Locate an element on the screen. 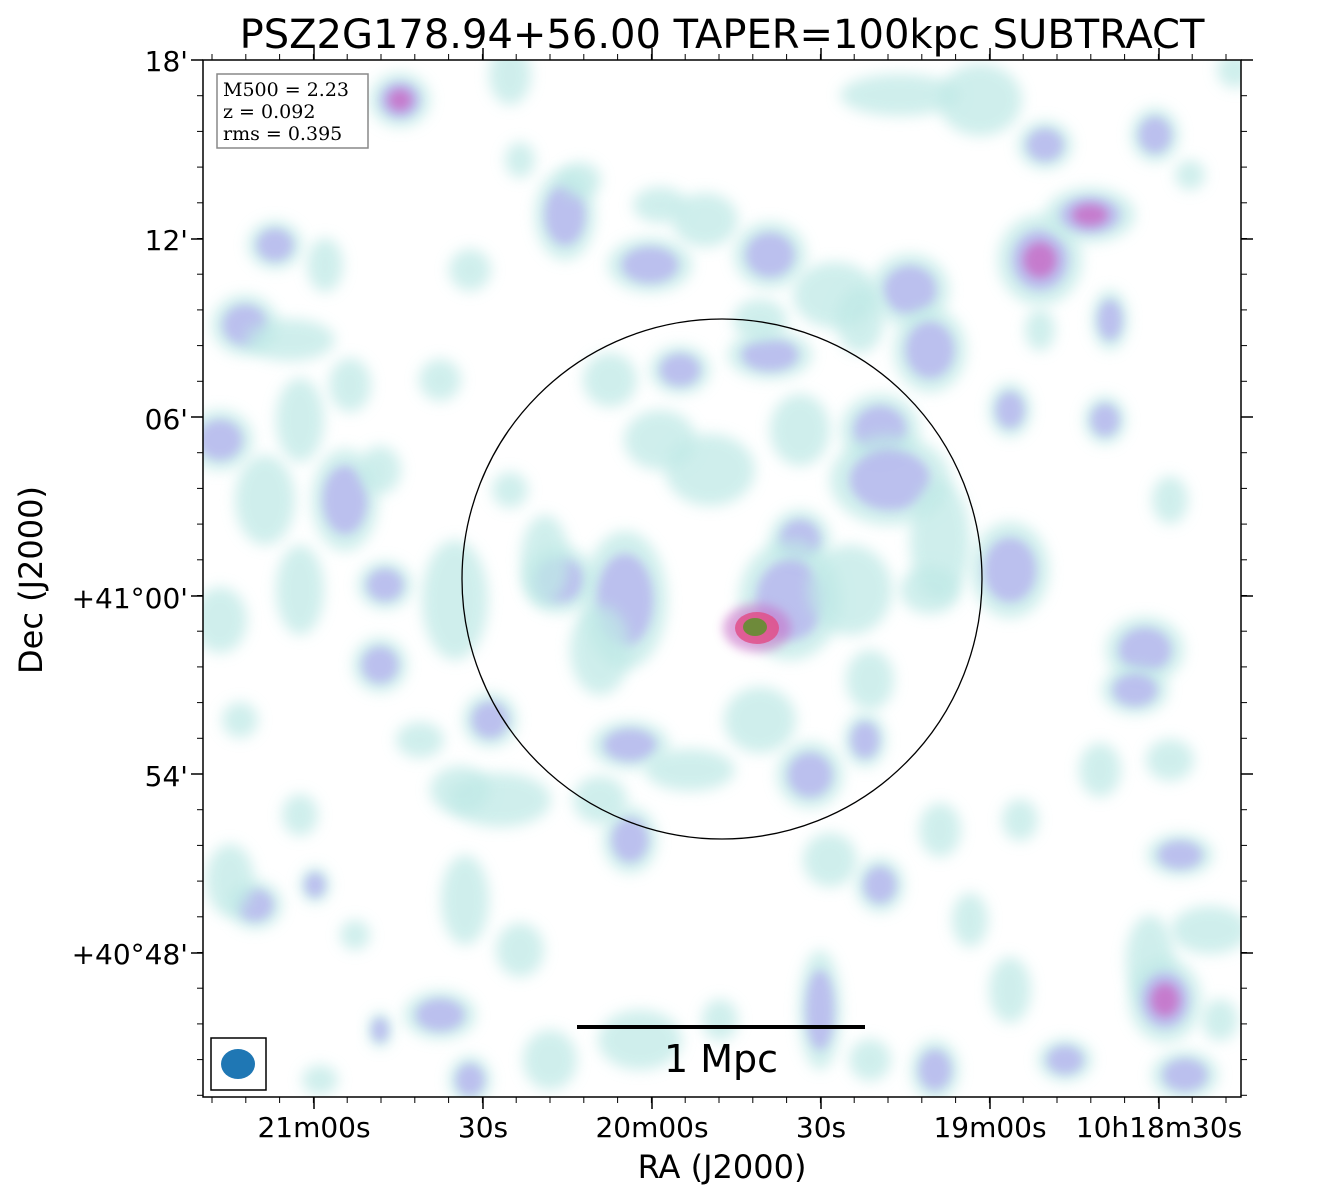 The width and height of the screenshot is (1321, 1200). y-tick-label: 18' is located at coordinates (166, 61).